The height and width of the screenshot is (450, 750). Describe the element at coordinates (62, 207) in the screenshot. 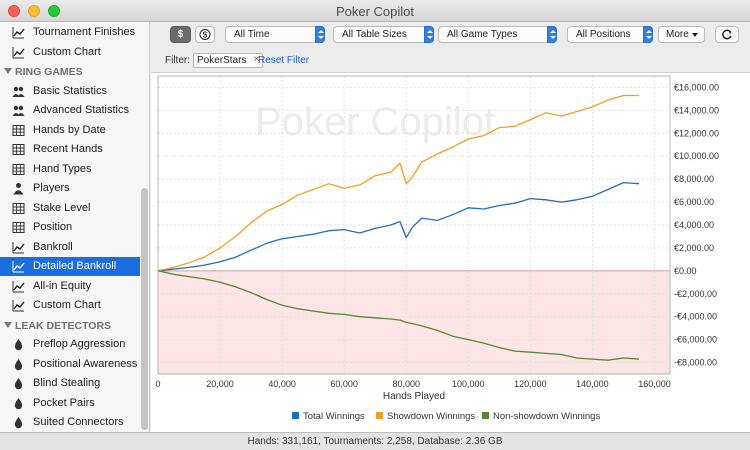

I see `sidebar-item-label: Stake Level` at that location.